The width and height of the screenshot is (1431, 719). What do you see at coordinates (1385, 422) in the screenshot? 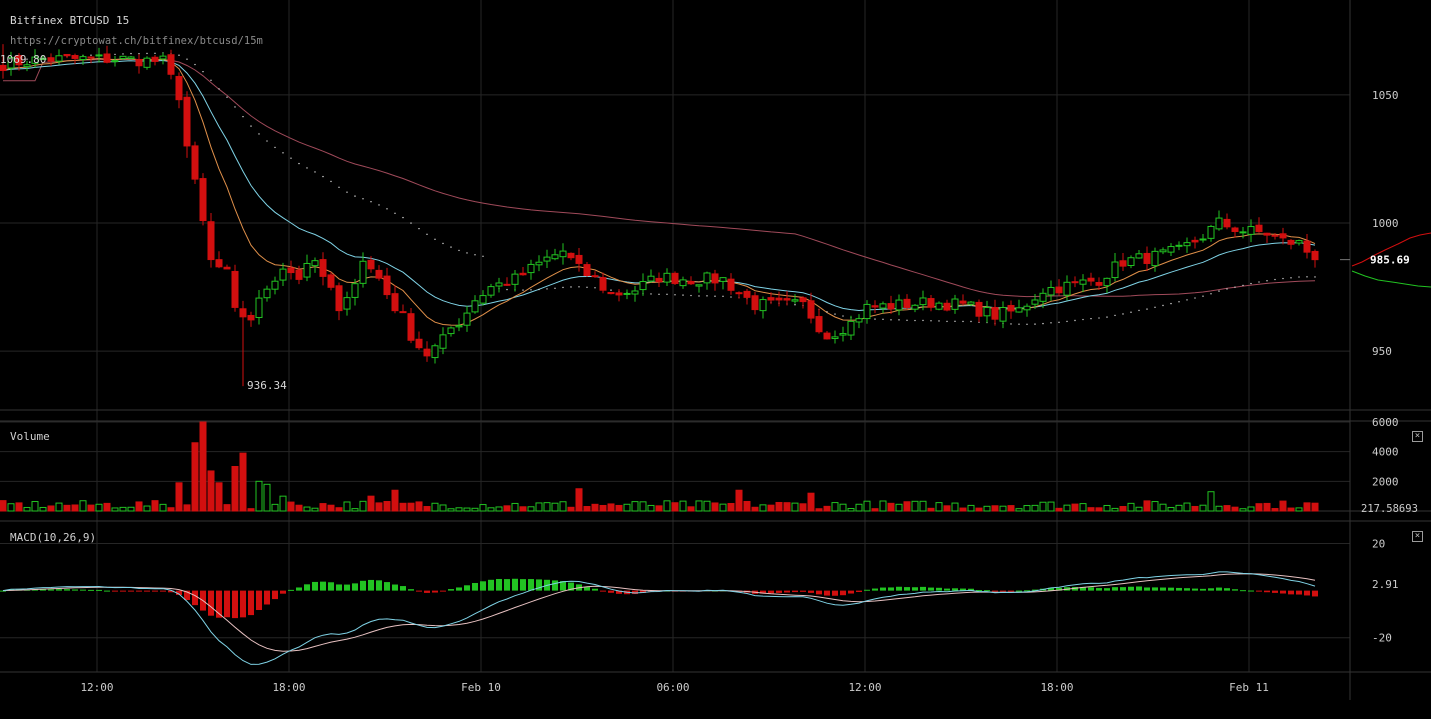
I see `volume-tick-label: 6000` at bounding box center [1385, 422].